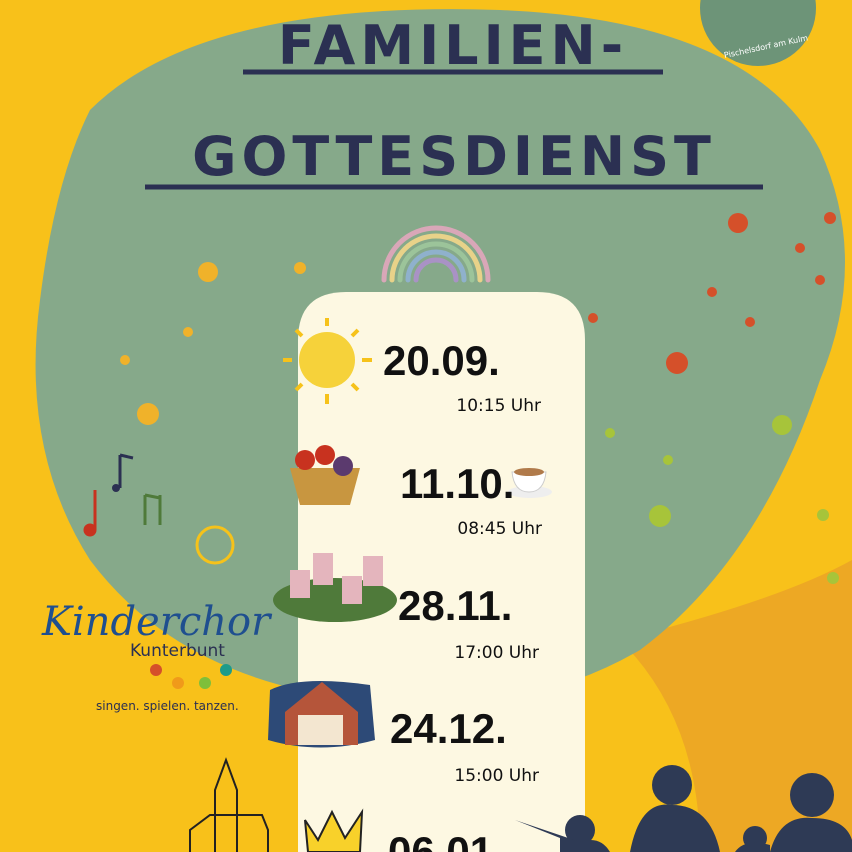 This screenshot has width=852, height=852. What do you see at coordinates (758, 33) in the screenshot?
I see `badge` at bounding box center [758, 33].